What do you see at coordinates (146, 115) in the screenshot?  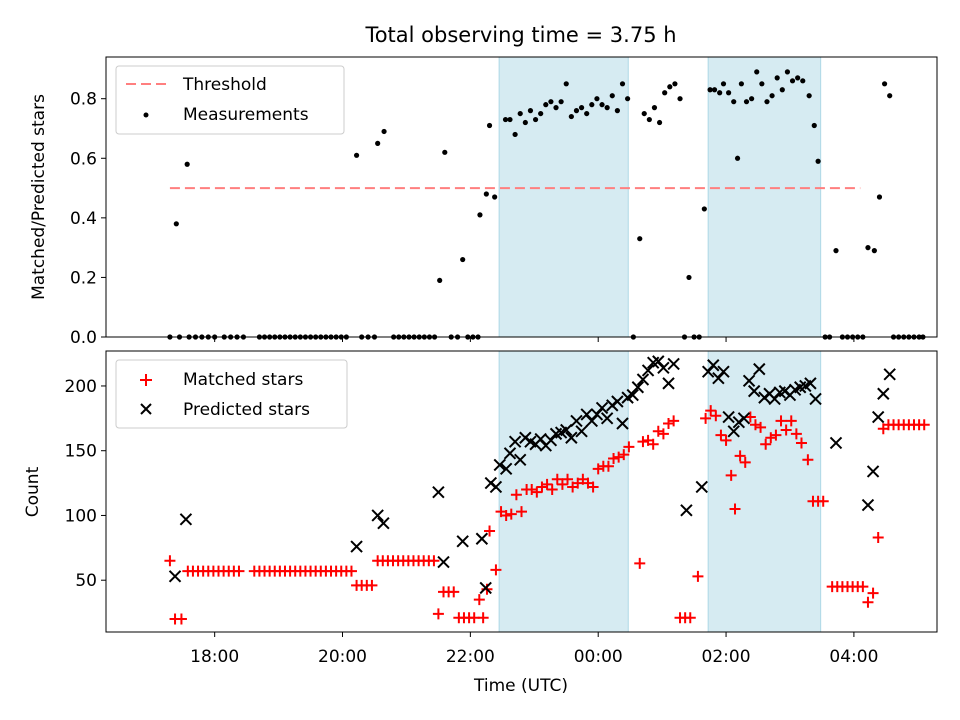 I see `legend-measurements-swatch` at bounding box center [146, 115].